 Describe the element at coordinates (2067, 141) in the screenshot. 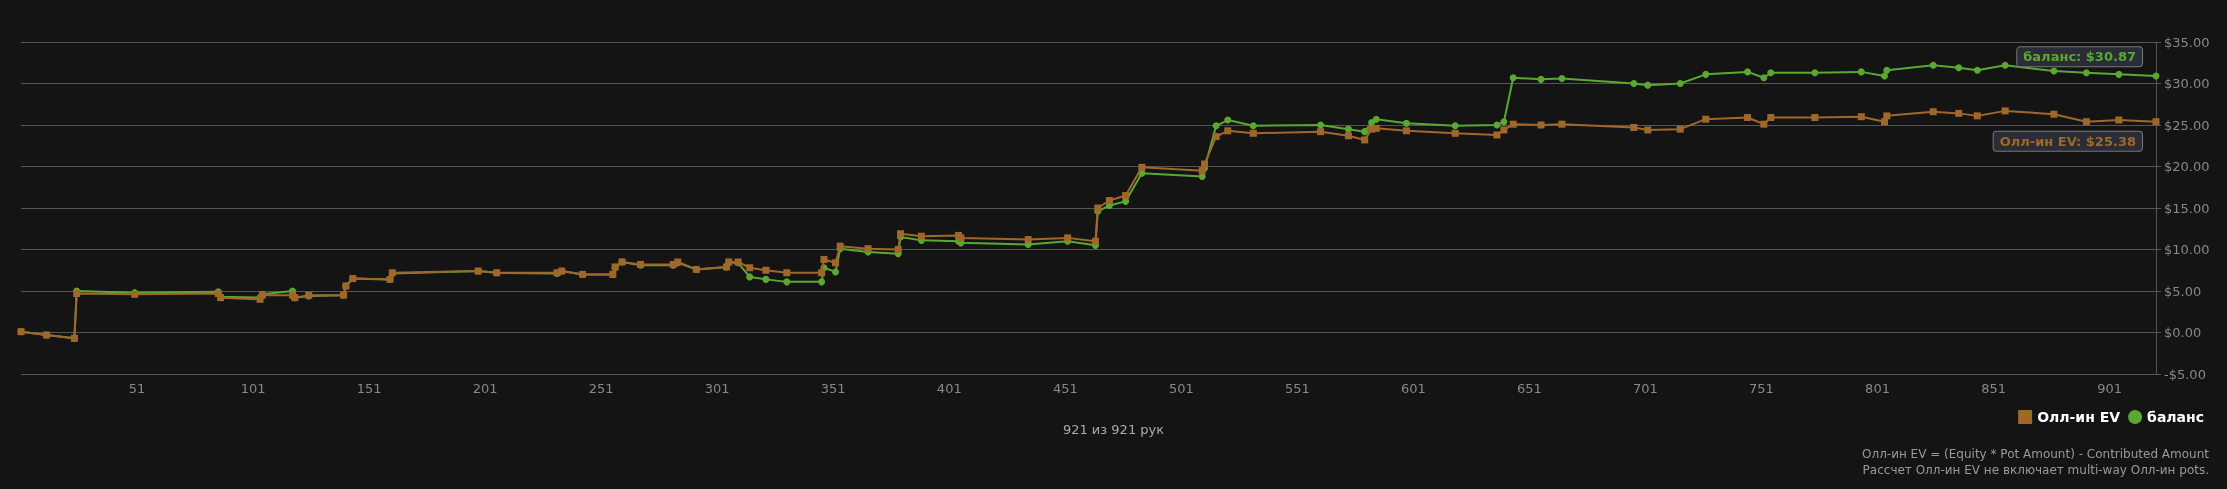

I see `annotation: Олл-ин EV: $25.38` at that location.